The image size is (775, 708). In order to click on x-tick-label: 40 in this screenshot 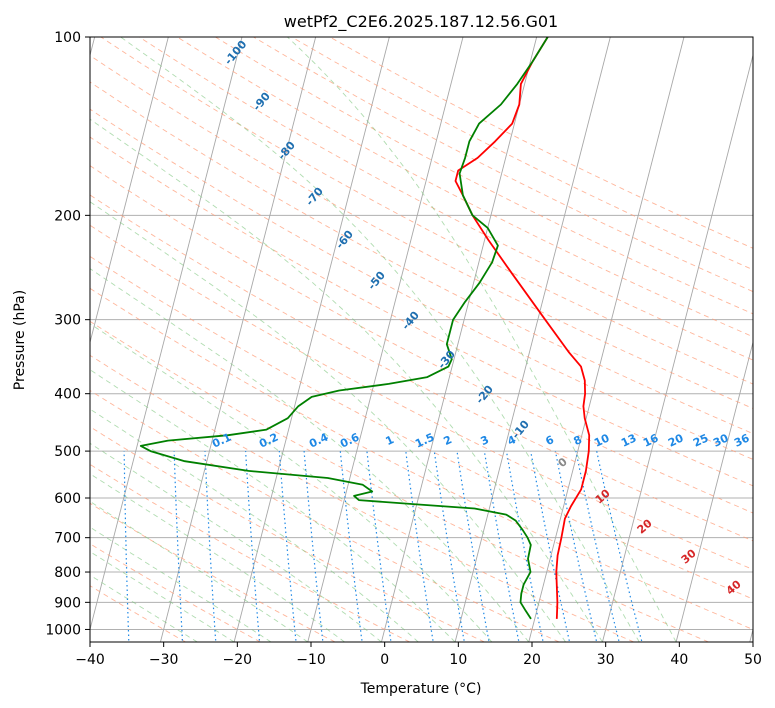, I will do `click(679, 660)`.